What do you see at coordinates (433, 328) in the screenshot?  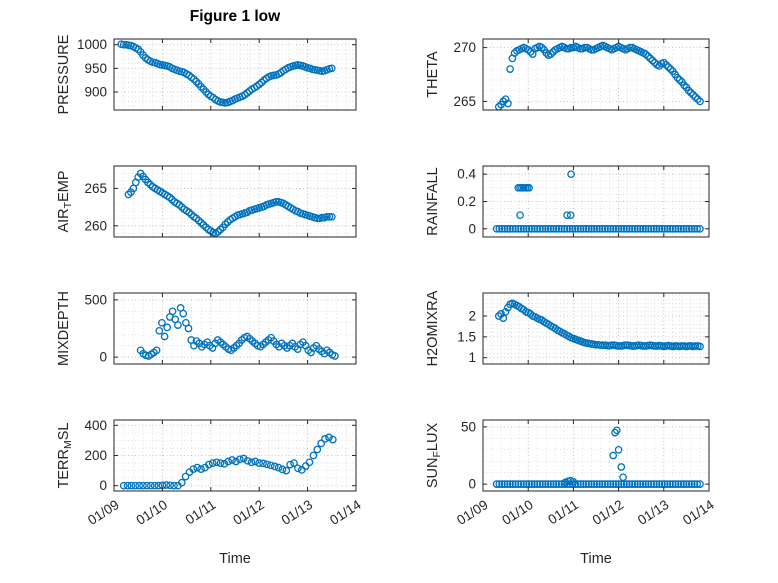 I see `y-axis-label-h2omixra: H2OMIXRA` at bounding box center [433, 328].